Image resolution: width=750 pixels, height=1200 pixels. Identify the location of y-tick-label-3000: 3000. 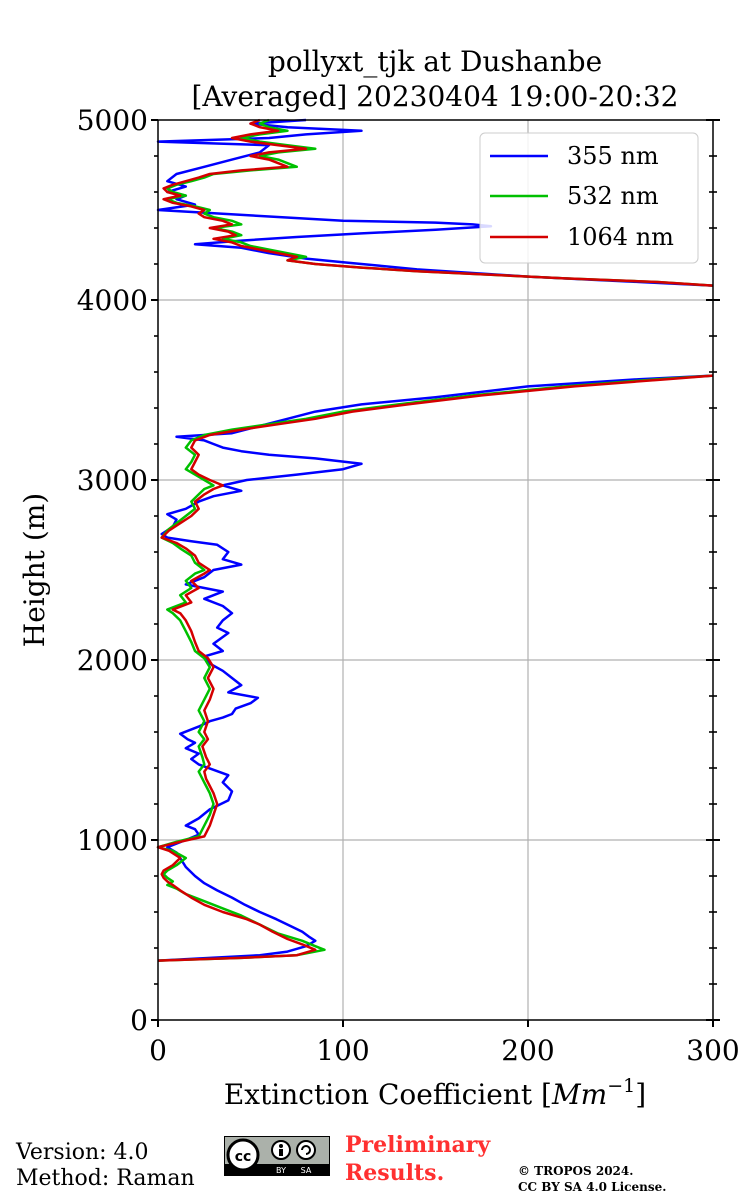
(112, 480).